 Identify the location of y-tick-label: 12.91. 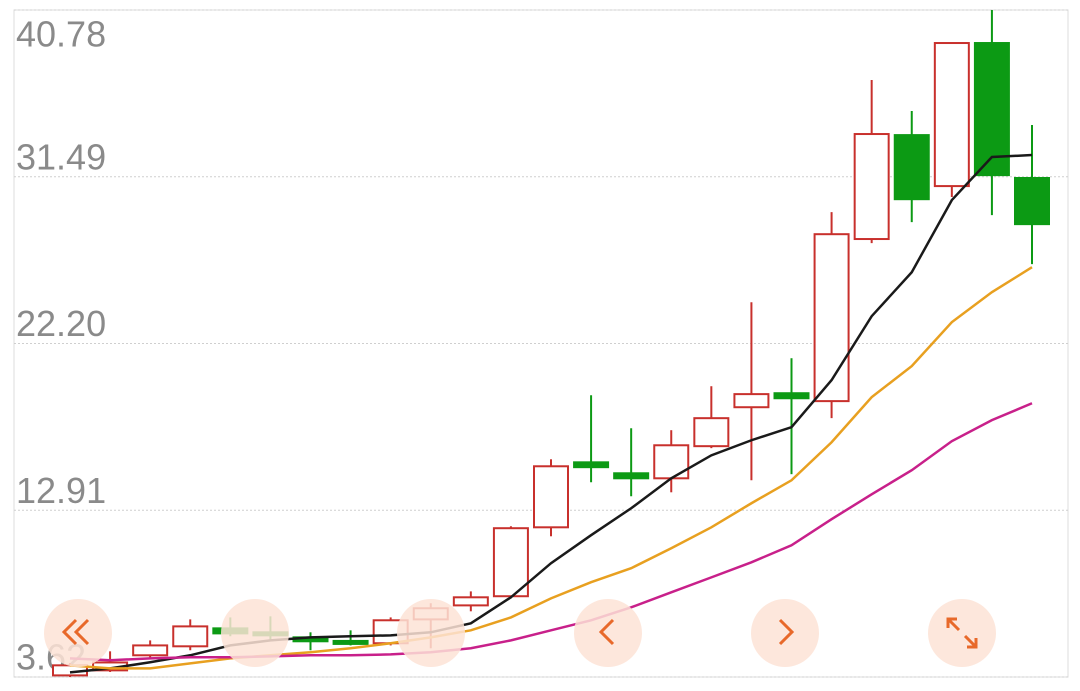
(61, 490).